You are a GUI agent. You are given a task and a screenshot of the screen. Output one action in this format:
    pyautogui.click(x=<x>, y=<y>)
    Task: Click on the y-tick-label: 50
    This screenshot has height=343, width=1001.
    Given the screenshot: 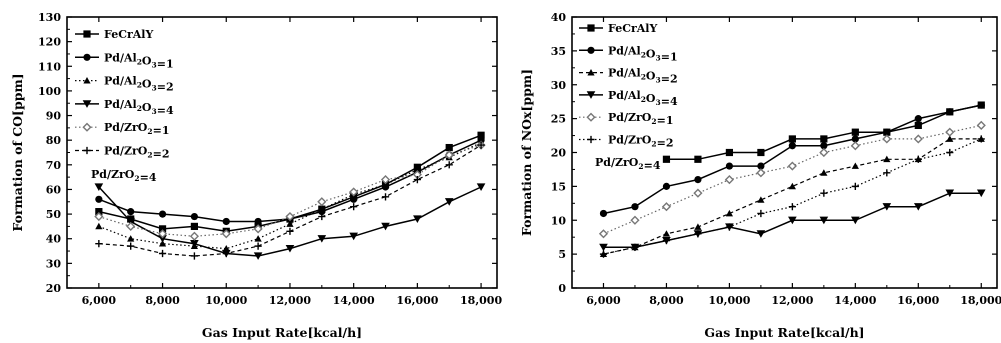 What is the action you would take?
    pyautogui.click(x=54, y=214)
    